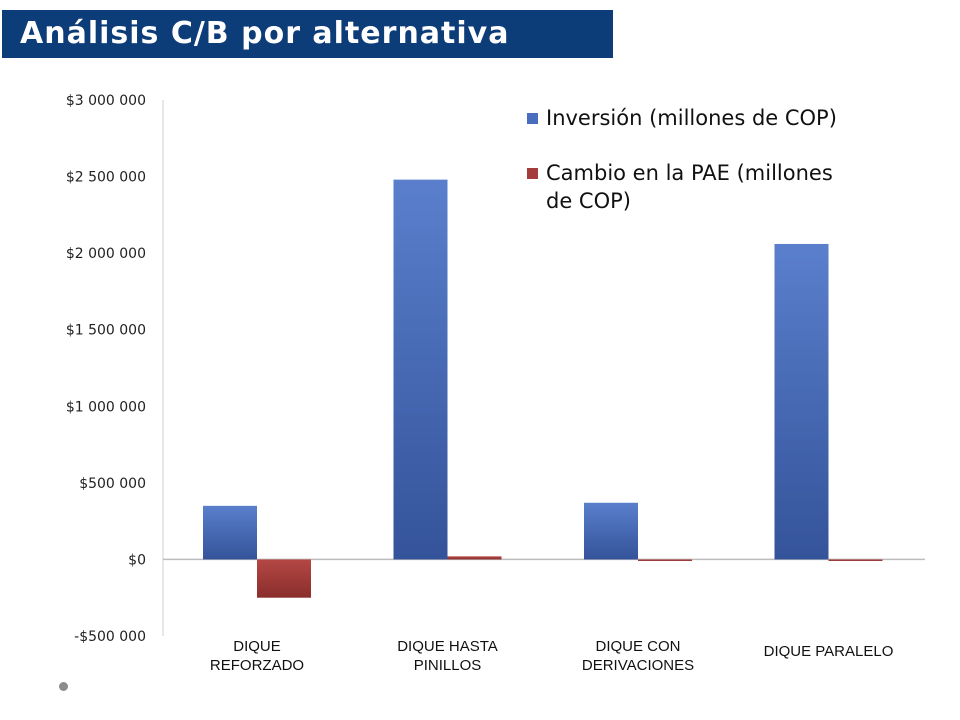  What do you see at coordinates (112, 484) in the screenshot?
I see `y-tick-label: $500 000` at bounding box center [112, 484].